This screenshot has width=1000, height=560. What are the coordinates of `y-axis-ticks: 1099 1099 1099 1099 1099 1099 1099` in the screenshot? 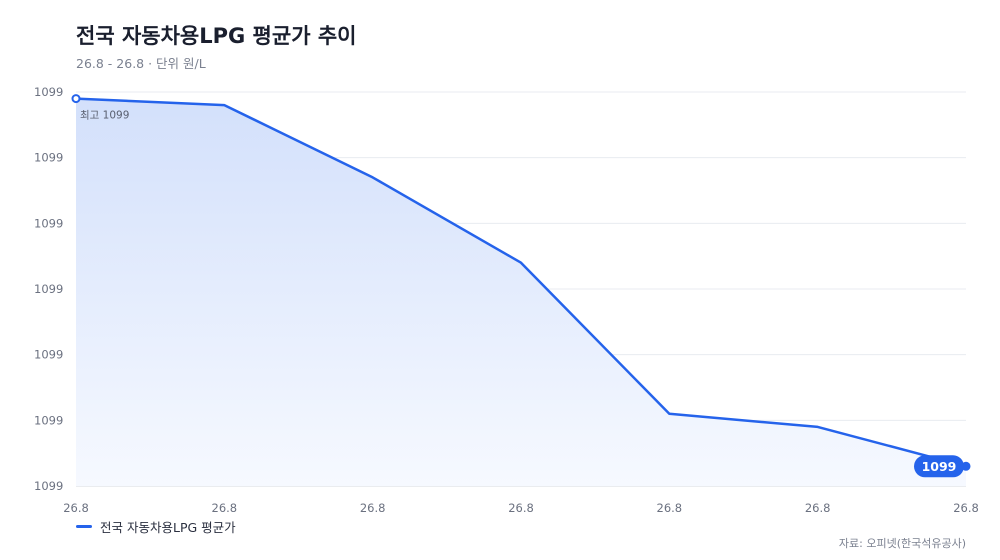 It's located at (48, 289).